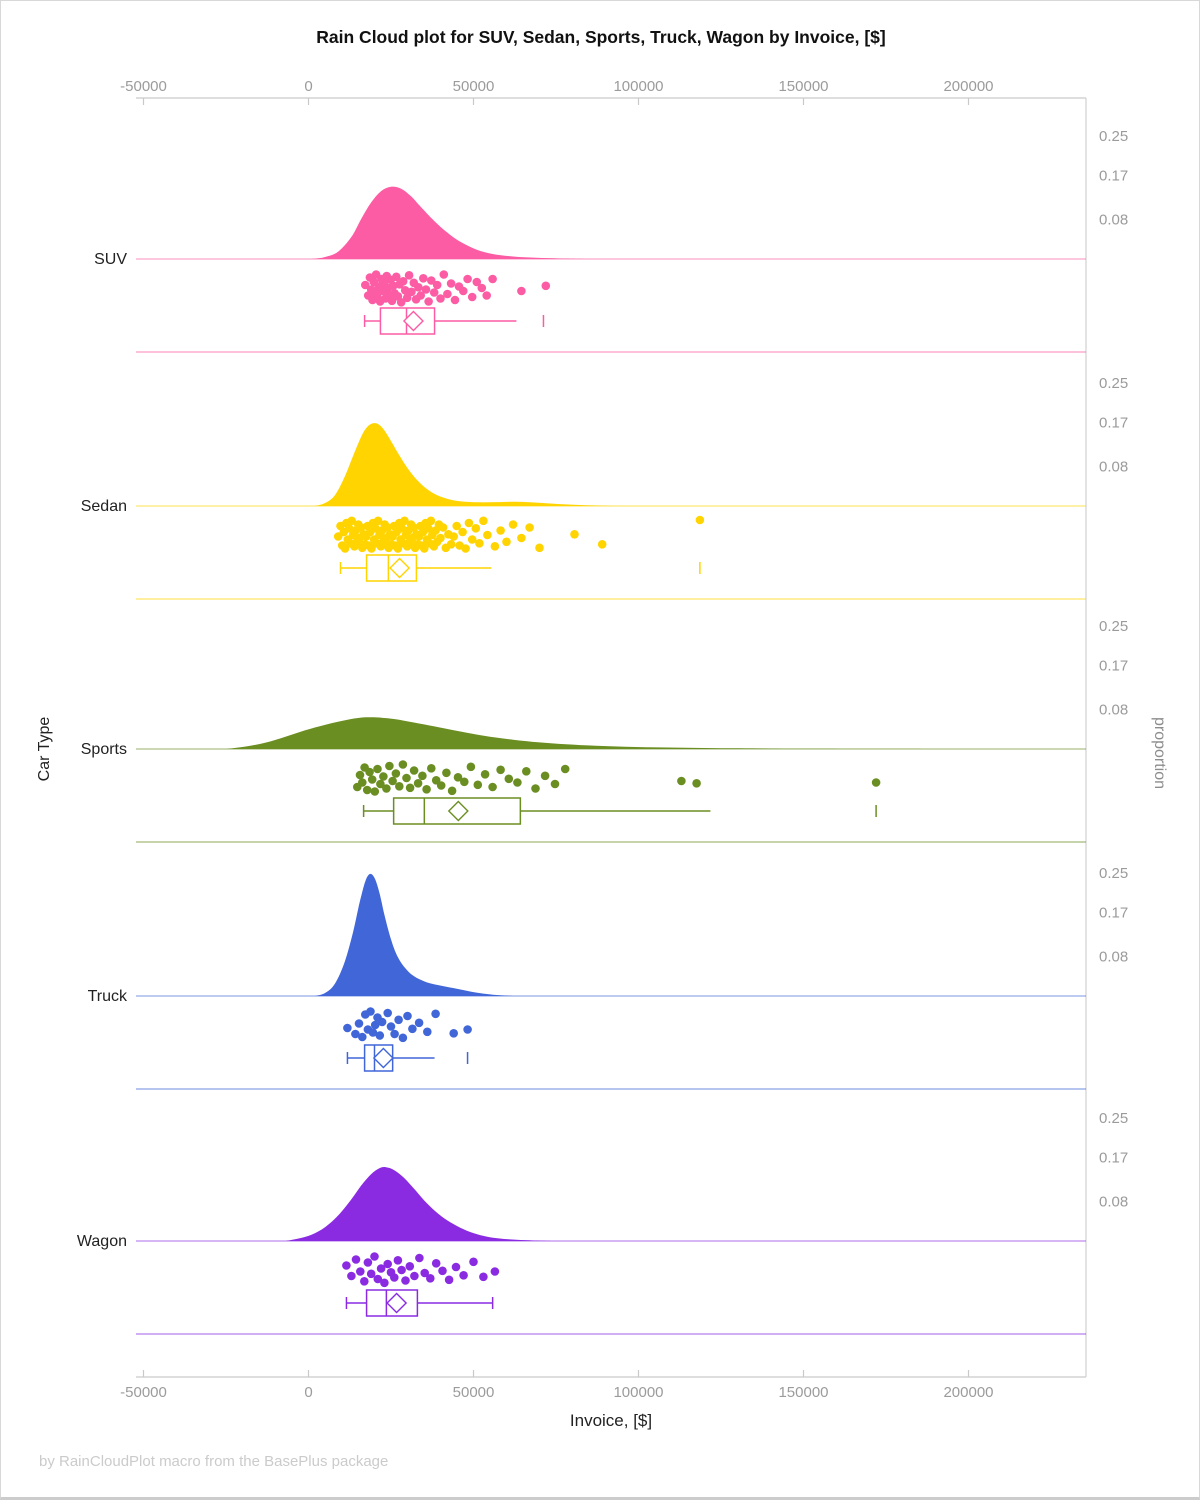  Describe the element at coordinates (803, 1392) in the screenshot. I see `bottom-axis-tick-label: 150000` at that location.